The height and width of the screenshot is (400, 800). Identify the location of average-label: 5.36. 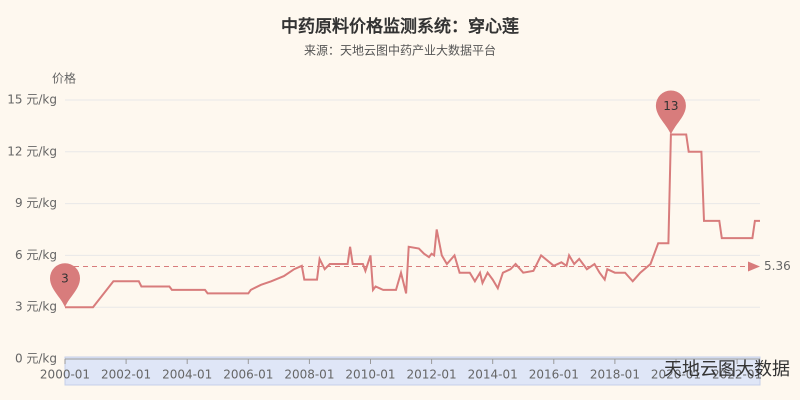
(777, 266).